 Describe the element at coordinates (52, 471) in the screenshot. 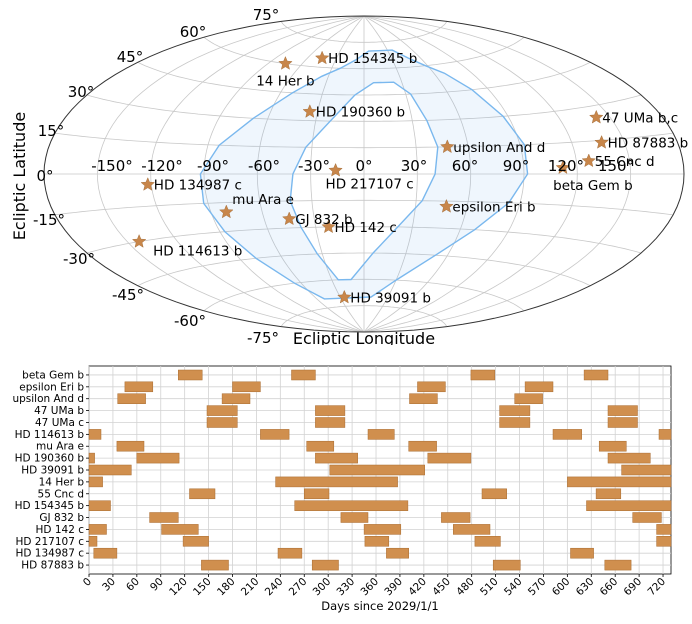

I see `row-label: HD 39091 b` at that location.